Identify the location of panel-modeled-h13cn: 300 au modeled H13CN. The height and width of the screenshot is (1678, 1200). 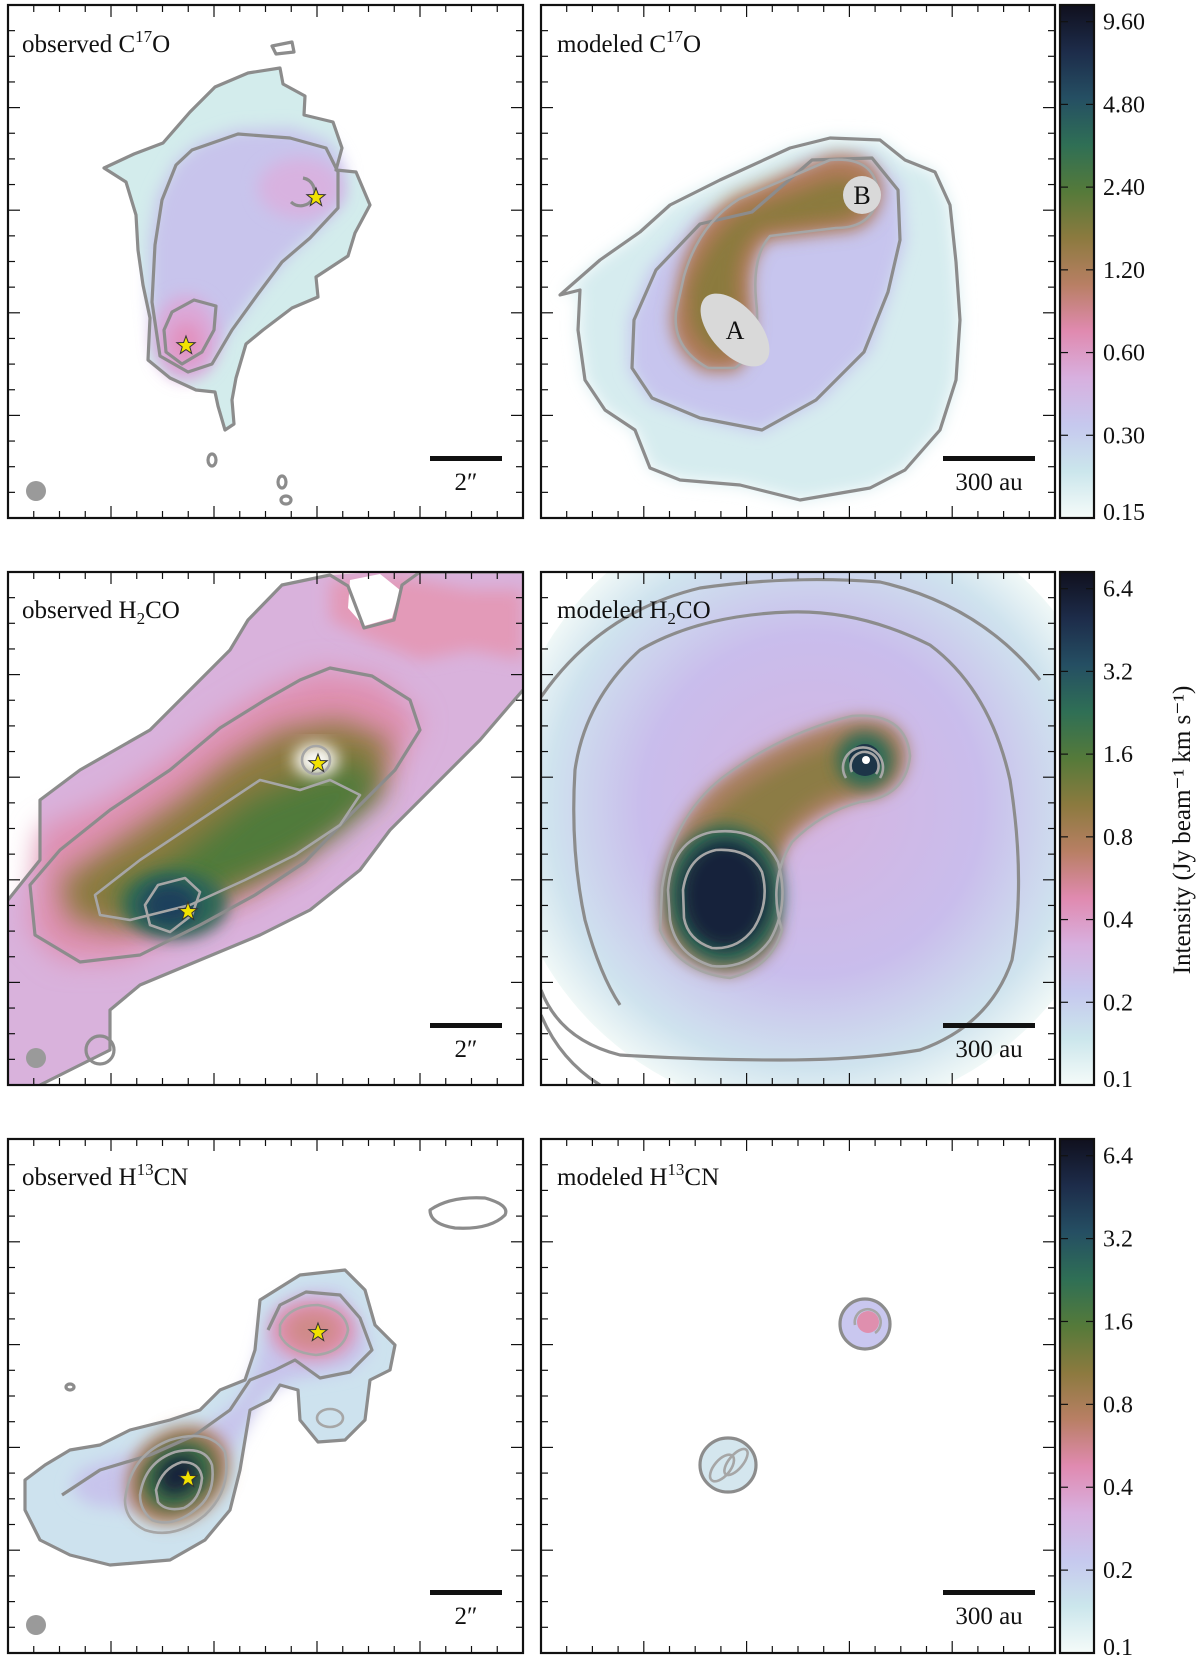
(798, 1396).